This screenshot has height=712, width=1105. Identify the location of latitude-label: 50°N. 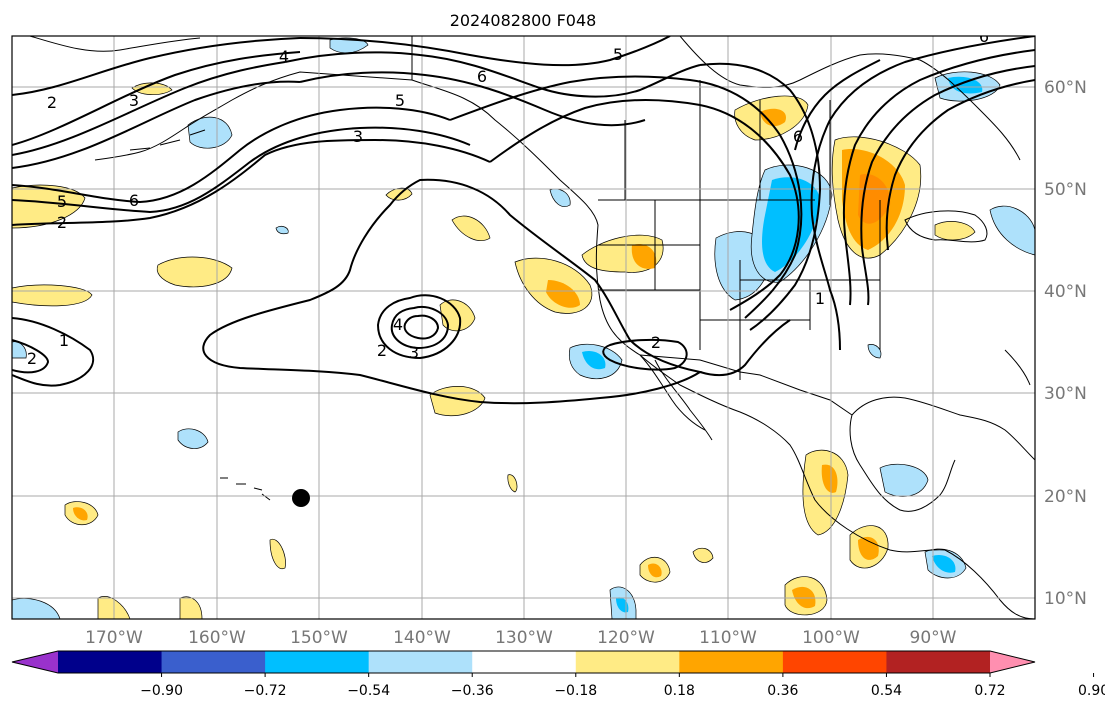
(1065, 190).